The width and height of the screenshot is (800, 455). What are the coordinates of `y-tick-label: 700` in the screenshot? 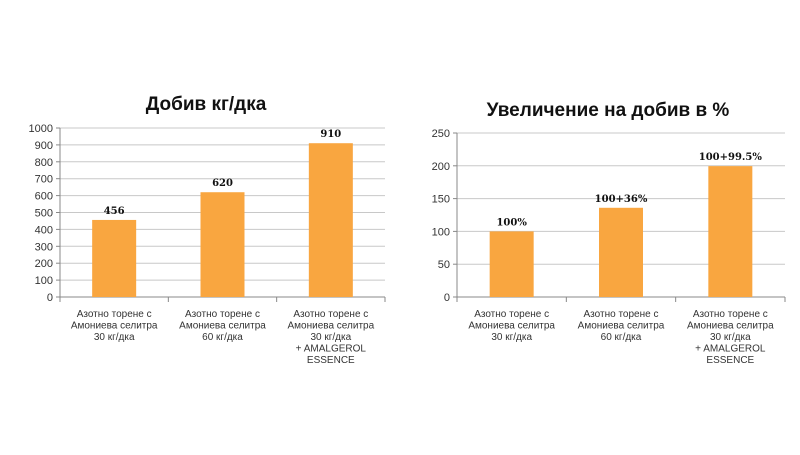 It's located at (44, 180).